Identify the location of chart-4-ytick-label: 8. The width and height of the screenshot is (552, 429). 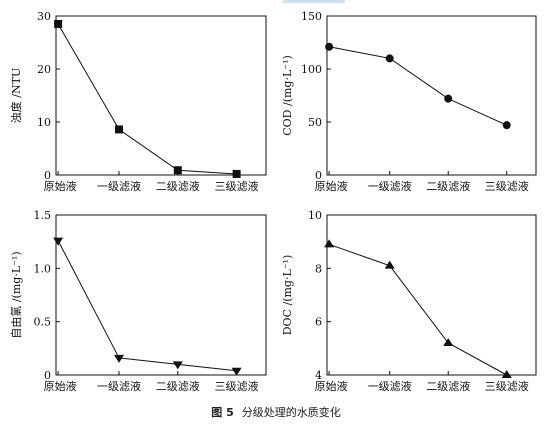
(318, 268).